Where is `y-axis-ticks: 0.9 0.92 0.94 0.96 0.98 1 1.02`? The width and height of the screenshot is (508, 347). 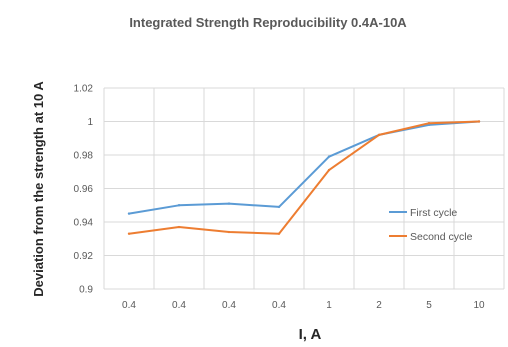
y-axis-ticks: 0.9 0.92 0.94 0.96 0.98 1 1.02 is located at coordinates (84, 190).